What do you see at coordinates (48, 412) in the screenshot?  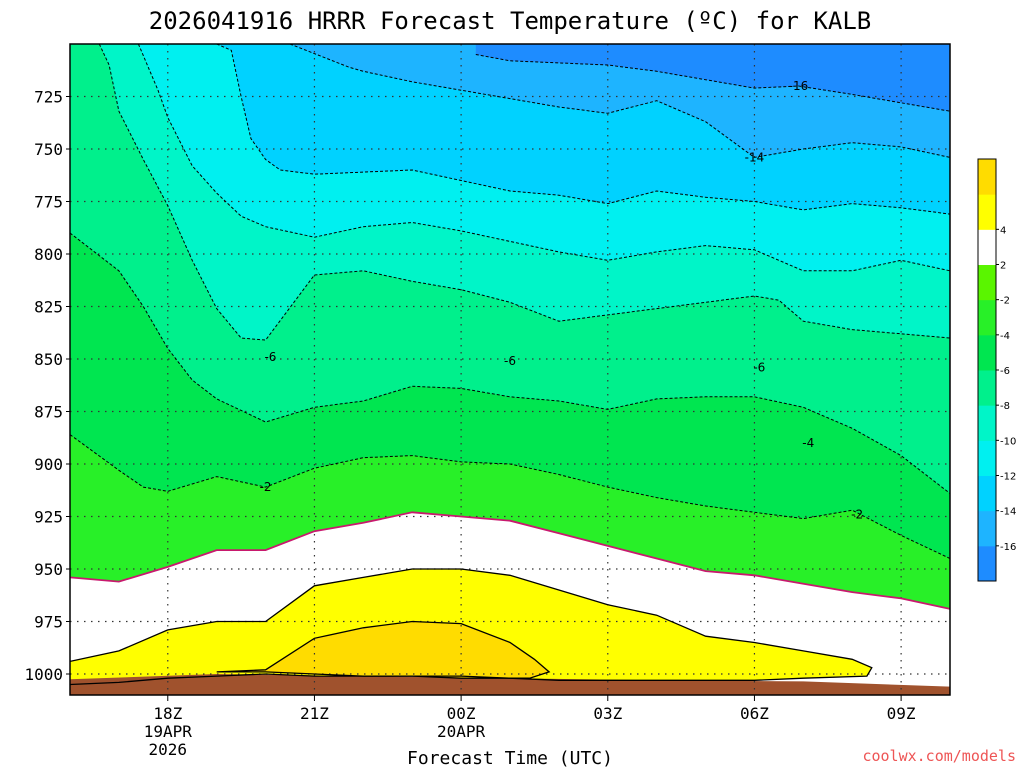 I see `y-tick-label-875: 875` at bounding box center [48, 412].